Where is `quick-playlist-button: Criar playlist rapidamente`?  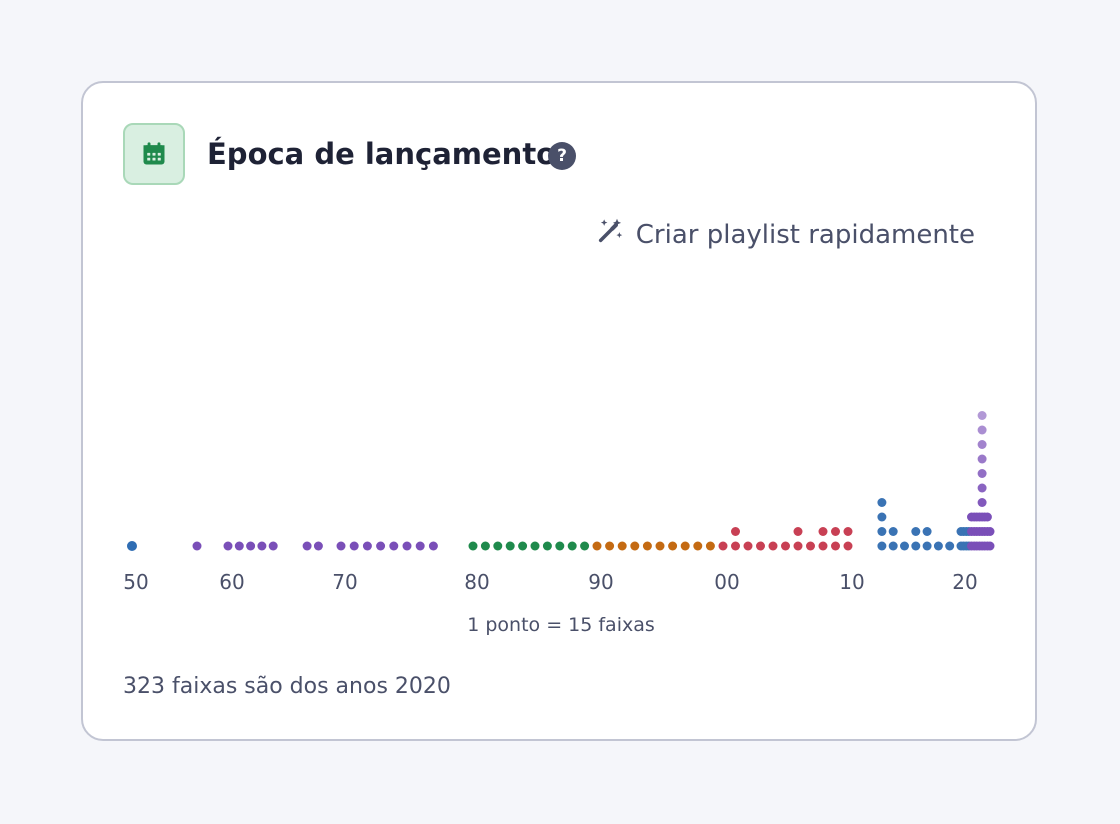
quick-playlist-button: Criar playlist rapidamente is located at coordinates (785, 234).